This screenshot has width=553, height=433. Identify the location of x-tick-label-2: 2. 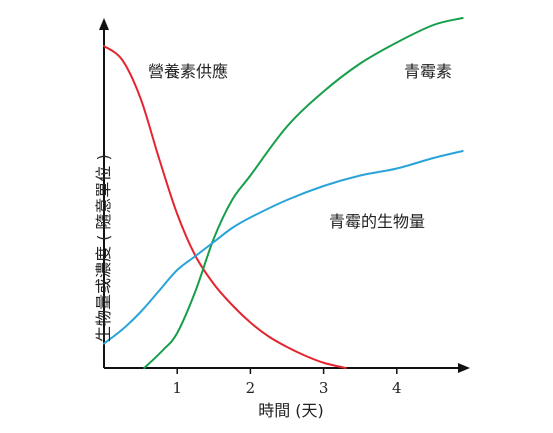
(251, 388).